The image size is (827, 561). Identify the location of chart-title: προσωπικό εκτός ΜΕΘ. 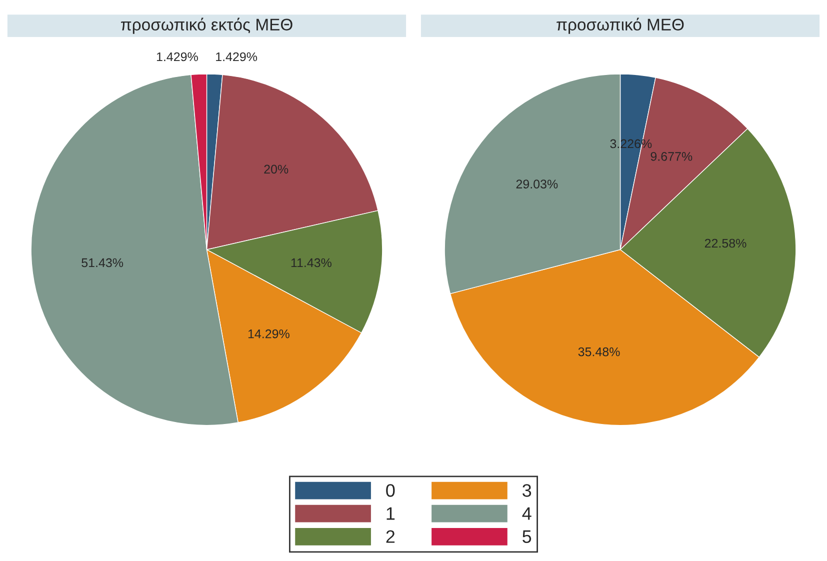
(206, 26).